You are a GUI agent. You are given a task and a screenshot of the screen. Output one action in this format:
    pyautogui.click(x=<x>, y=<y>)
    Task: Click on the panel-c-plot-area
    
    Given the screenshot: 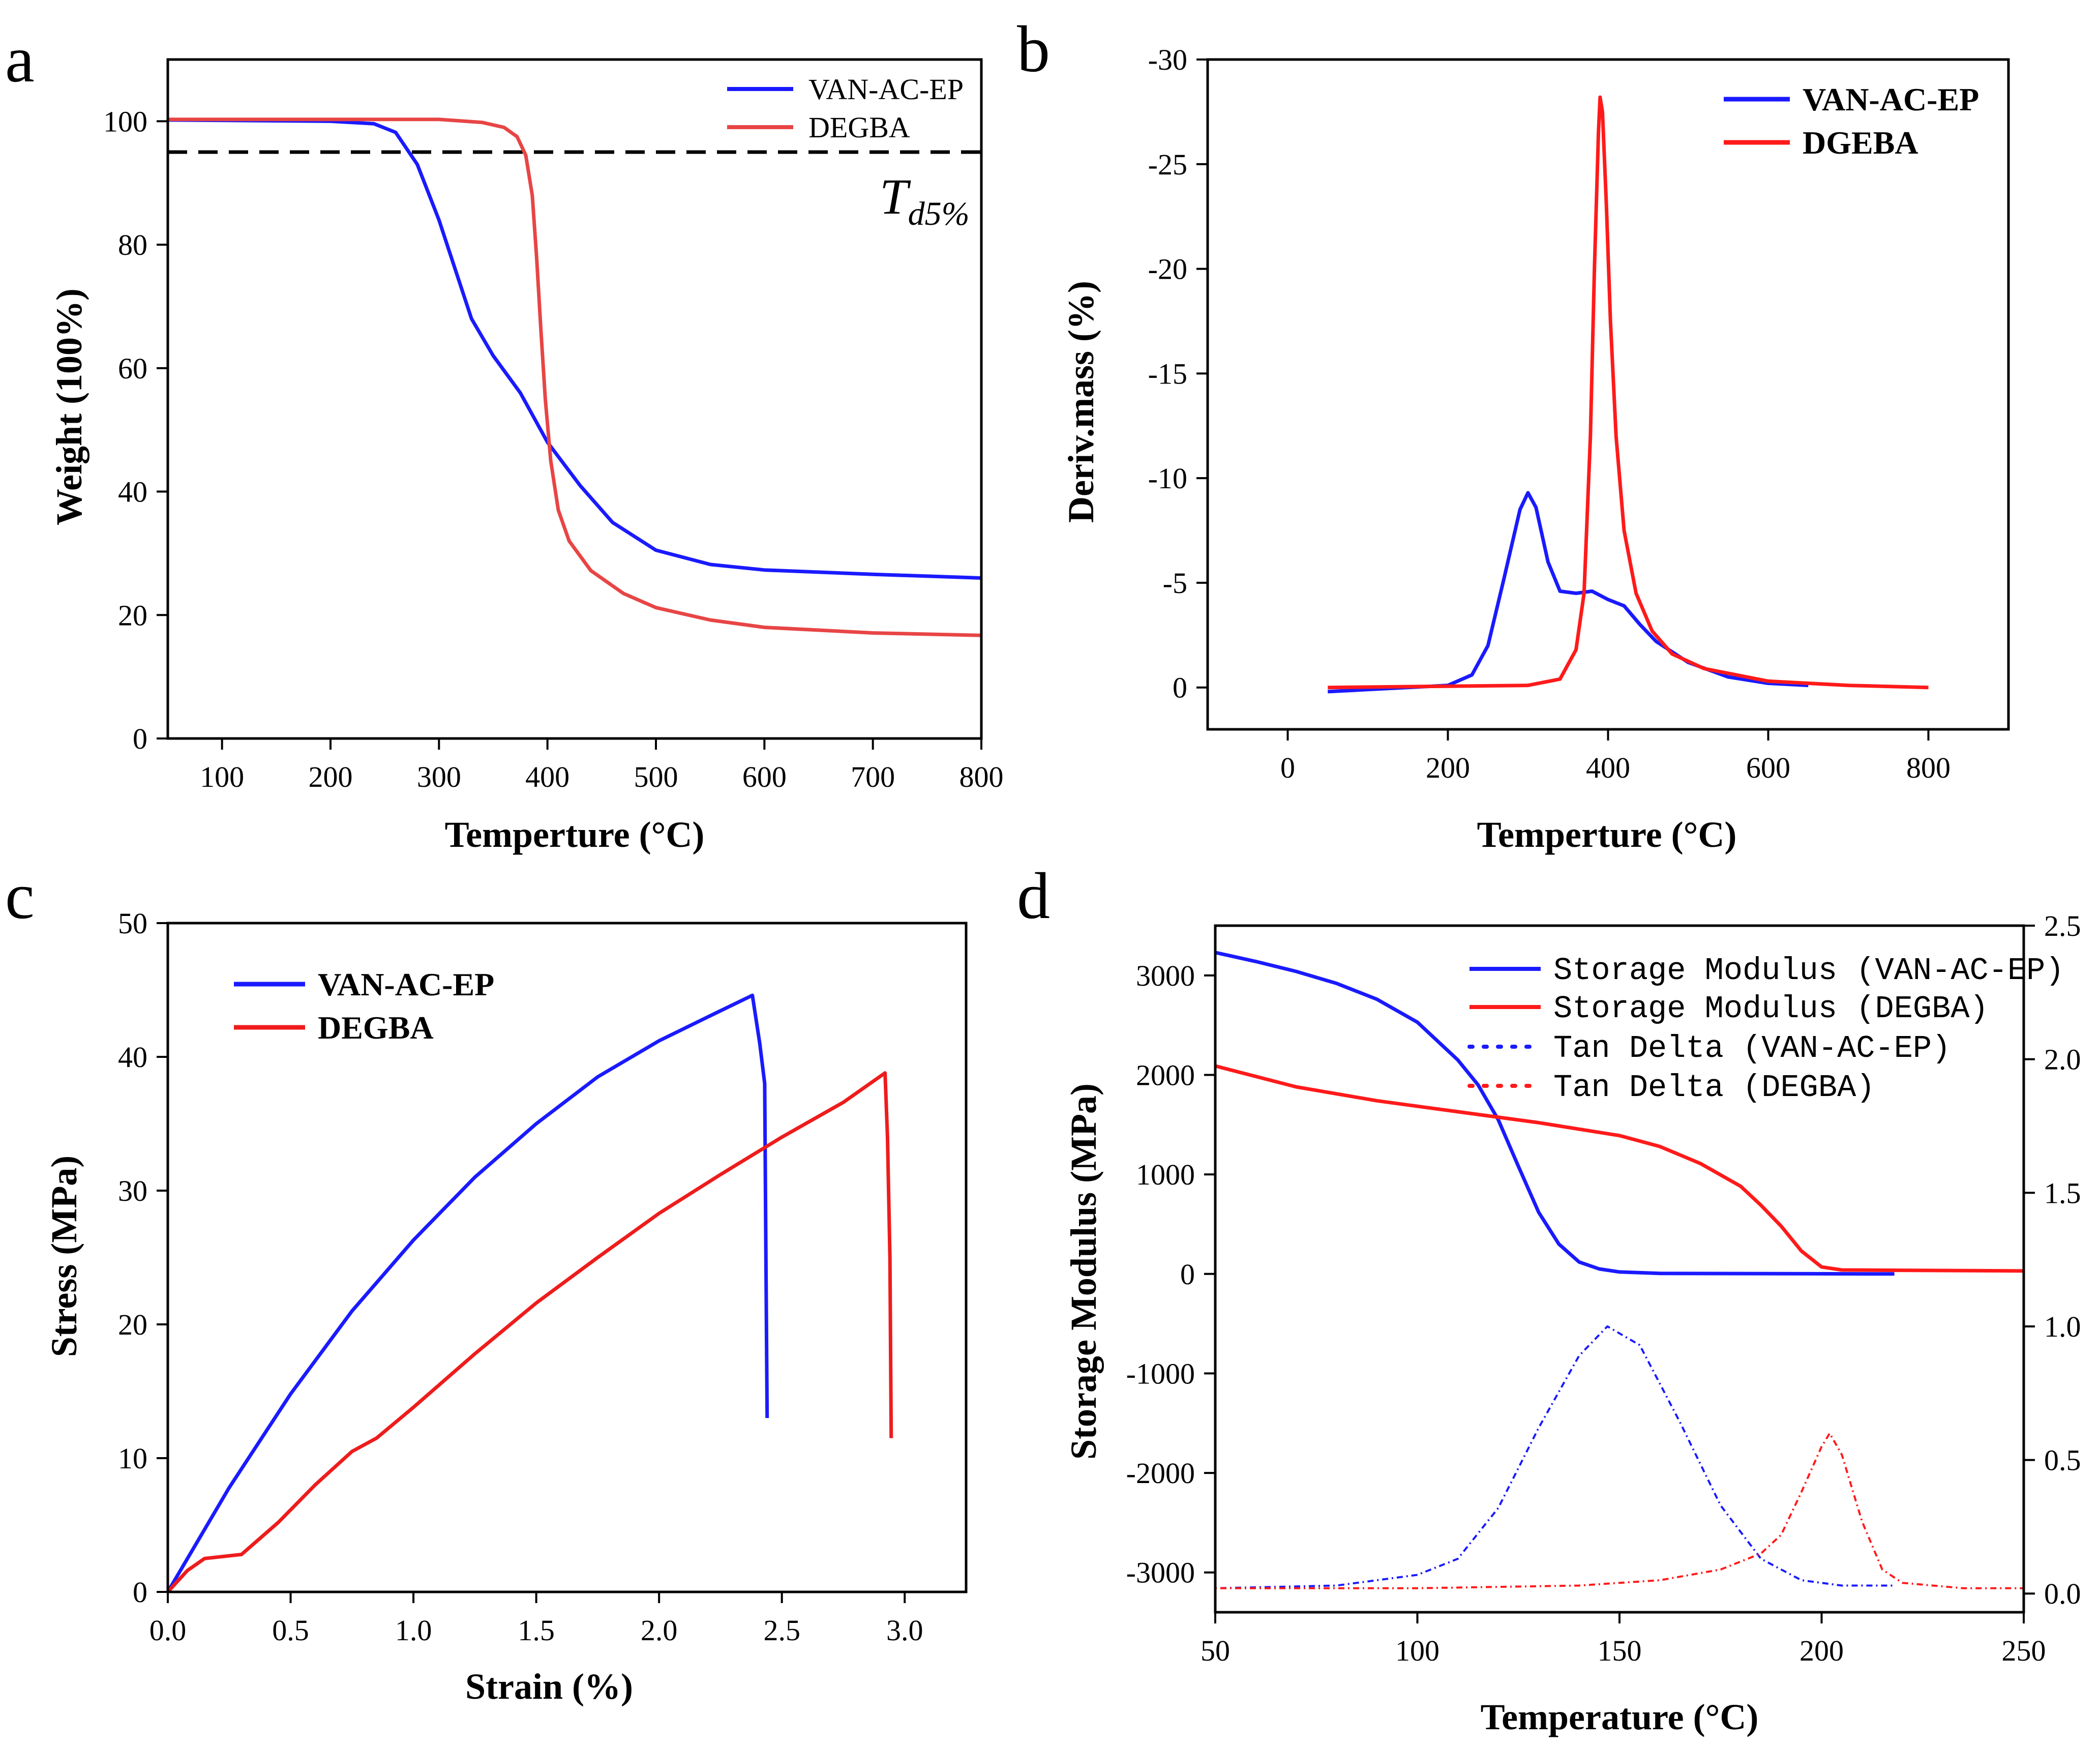 What is the action you would take?
    pyautogui.click(x=529, y=1293)
    